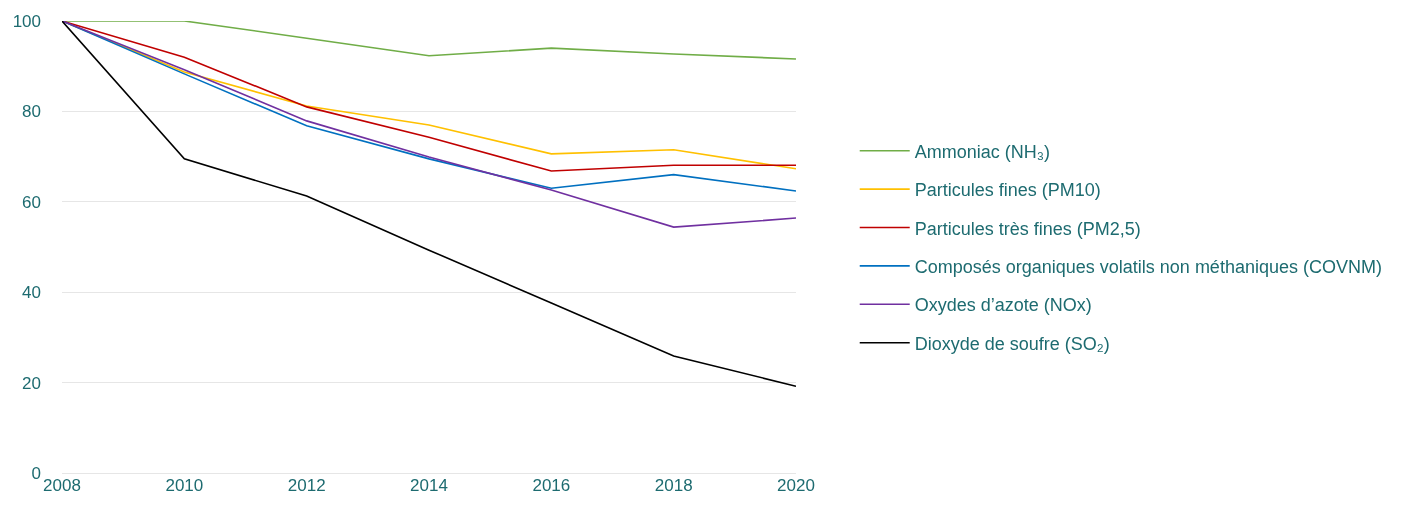 This screenshot has width=1405, height=510. I want to click on x-tick-label: 2012, so click(306, 485).